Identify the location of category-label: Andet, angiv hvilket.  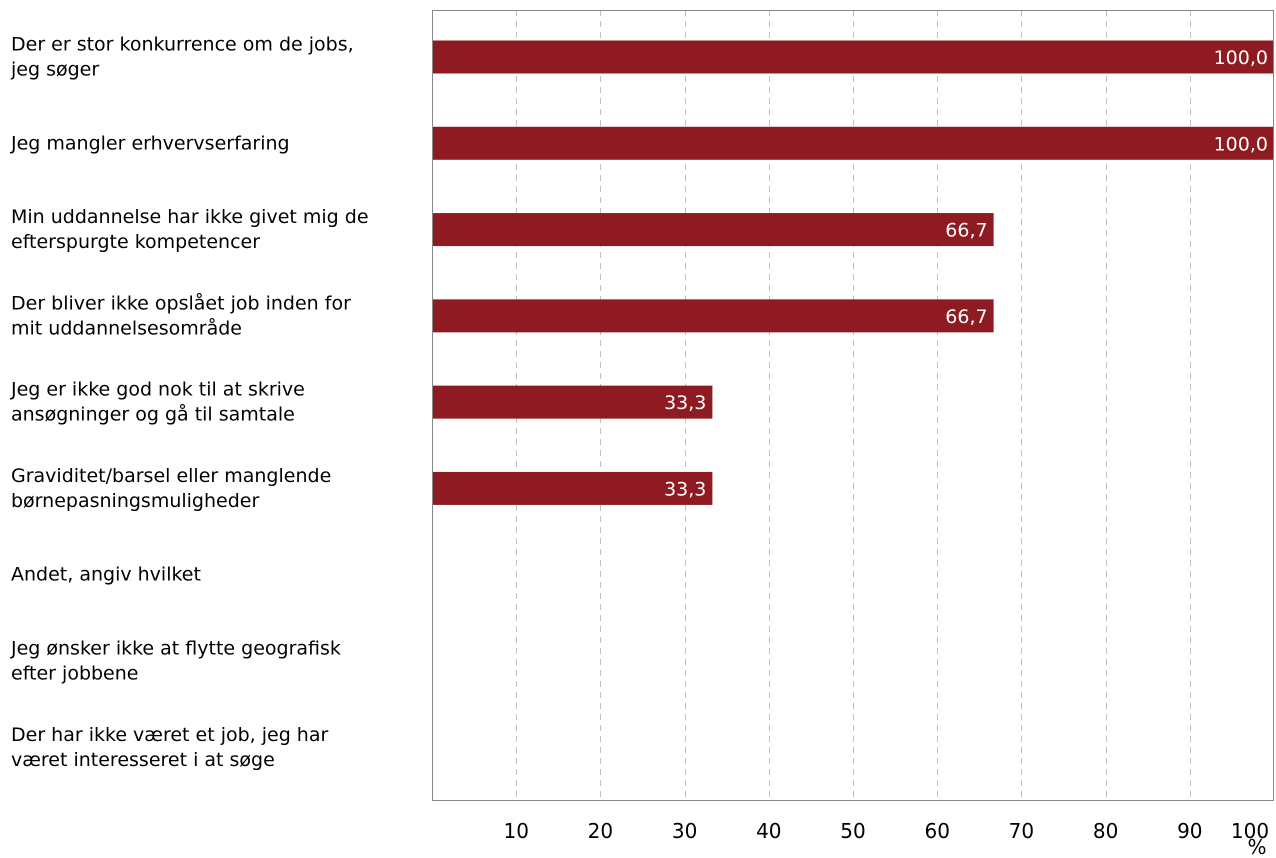
(106, 575).